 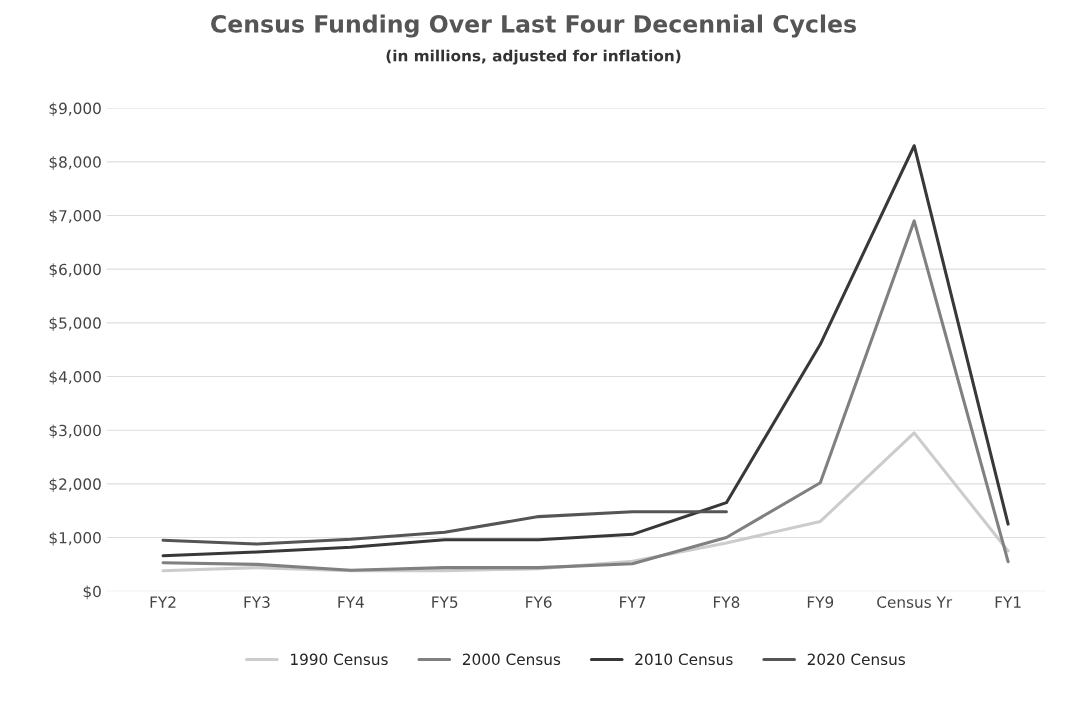 What do you see at coordinates (163, 602) in the screenshot?
I see `x-tick-label: FY2` at bounding box center [163, 602].